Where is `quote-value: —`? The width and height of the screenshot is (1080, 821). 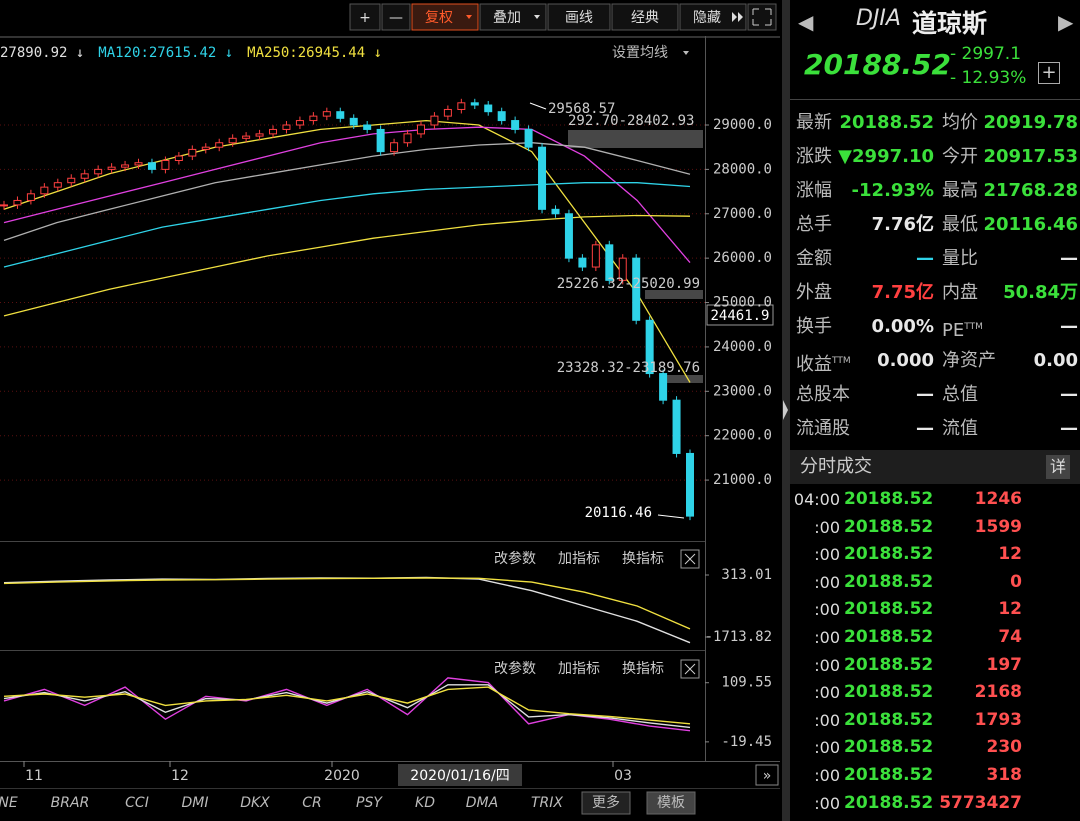 quote-value: — is located at coordinates (925, 429).